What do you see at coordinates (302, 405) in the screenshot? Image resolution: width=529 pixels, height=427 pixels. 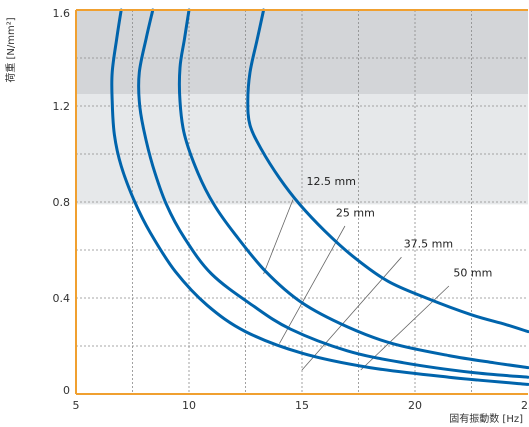 I see `x-tick-label: 15` at bounding box center [302, 405].